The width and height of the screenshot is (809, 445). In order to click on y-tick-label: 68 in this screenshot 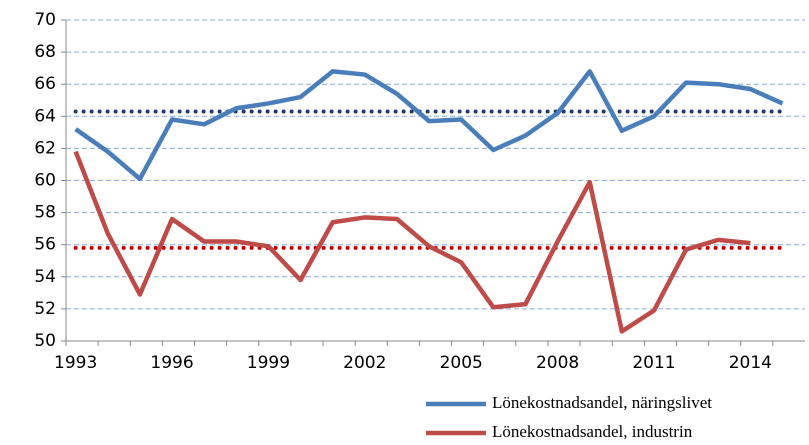, I will do `click(45, 52)`.